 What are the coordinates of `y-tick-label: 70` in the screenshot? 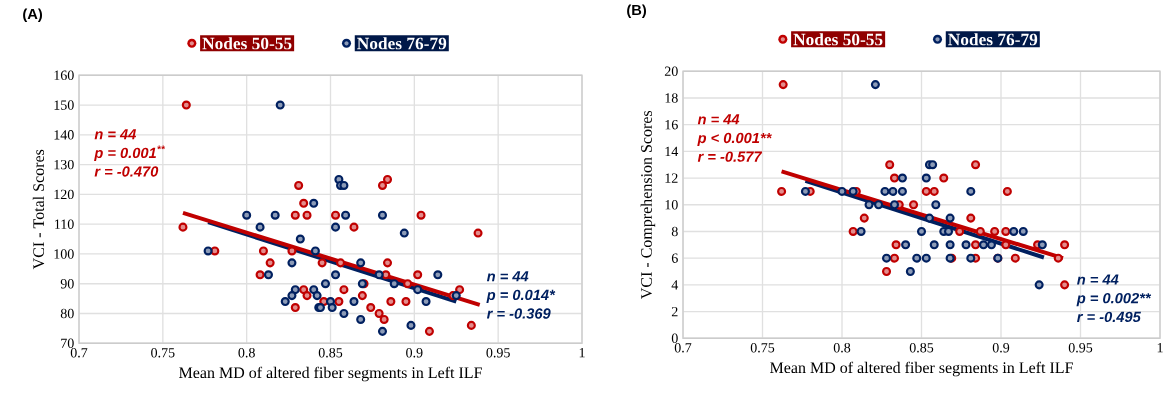 It's located at (67, 343).